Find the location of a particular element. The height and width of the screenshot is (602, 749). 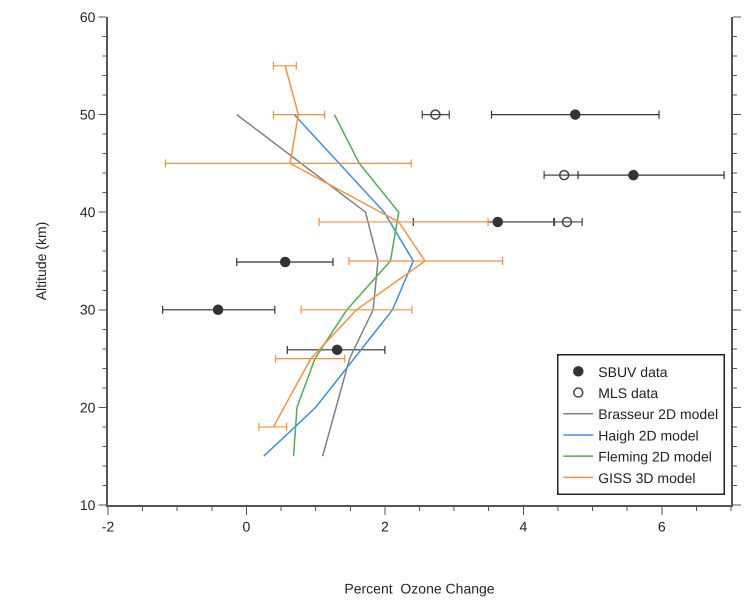

y-tick-label: 40 is located at coordinates (88, 212).